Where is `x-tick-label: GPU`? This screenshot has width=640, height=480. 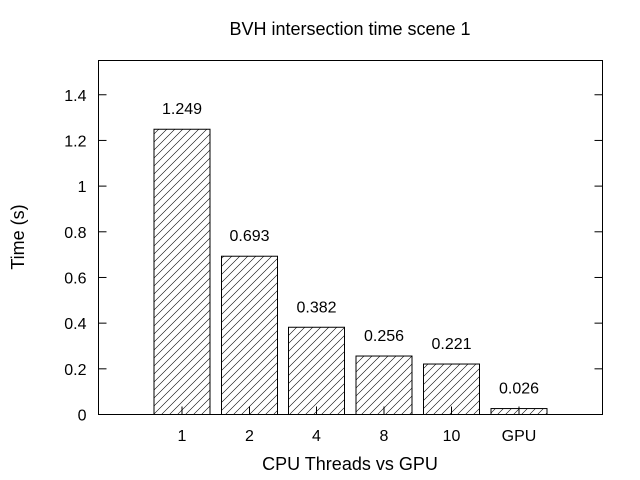 x-tick-label: GPU is located at coordinates (519, 436).